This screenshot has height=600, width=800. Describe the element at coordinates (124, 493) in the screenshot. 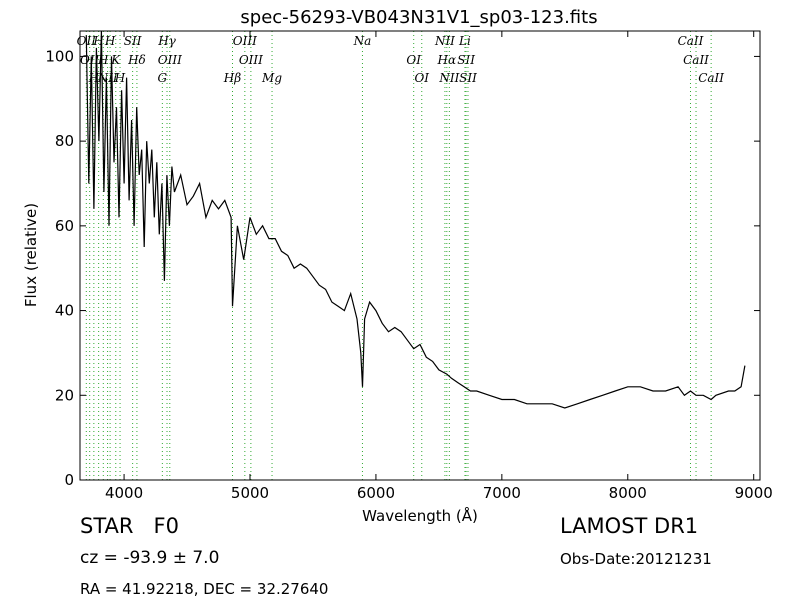

I see `x-tick-label: 4000` at that location.